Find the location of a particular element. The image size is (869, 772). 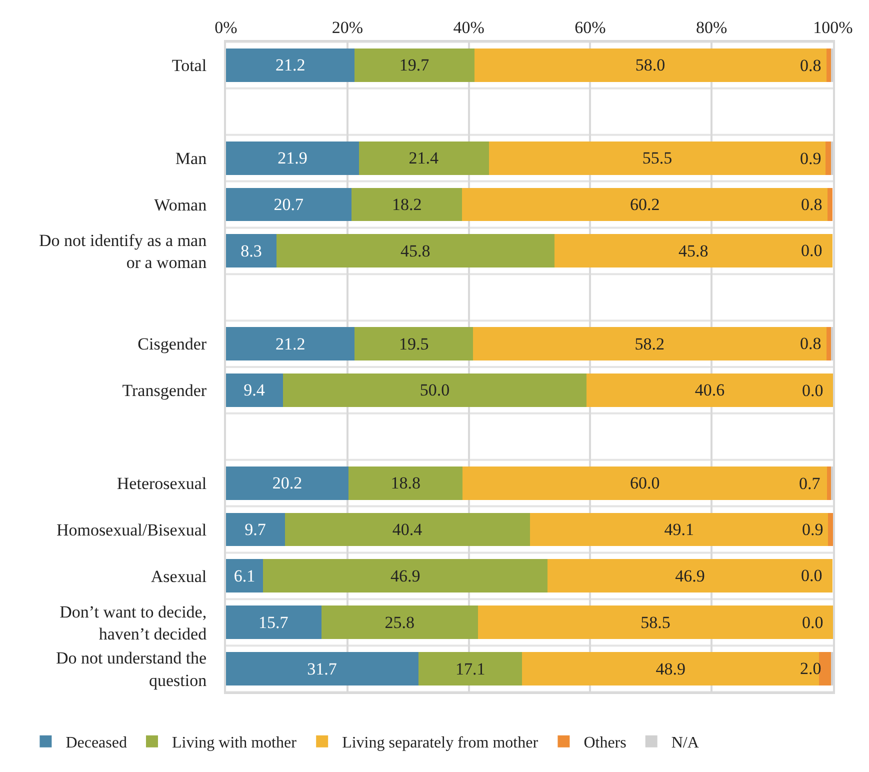

y-tick-label: Woman is located at coordinates (181, 204).